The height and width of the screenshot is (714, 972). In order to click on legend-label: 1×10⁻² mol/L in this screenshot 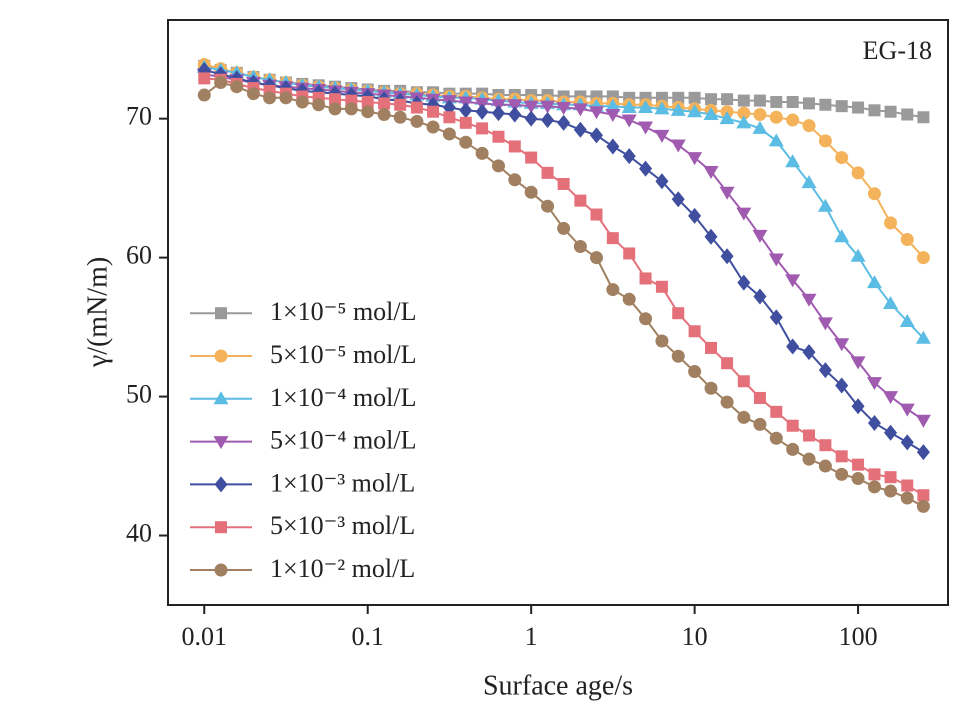, I will do `click(342, 568)`.